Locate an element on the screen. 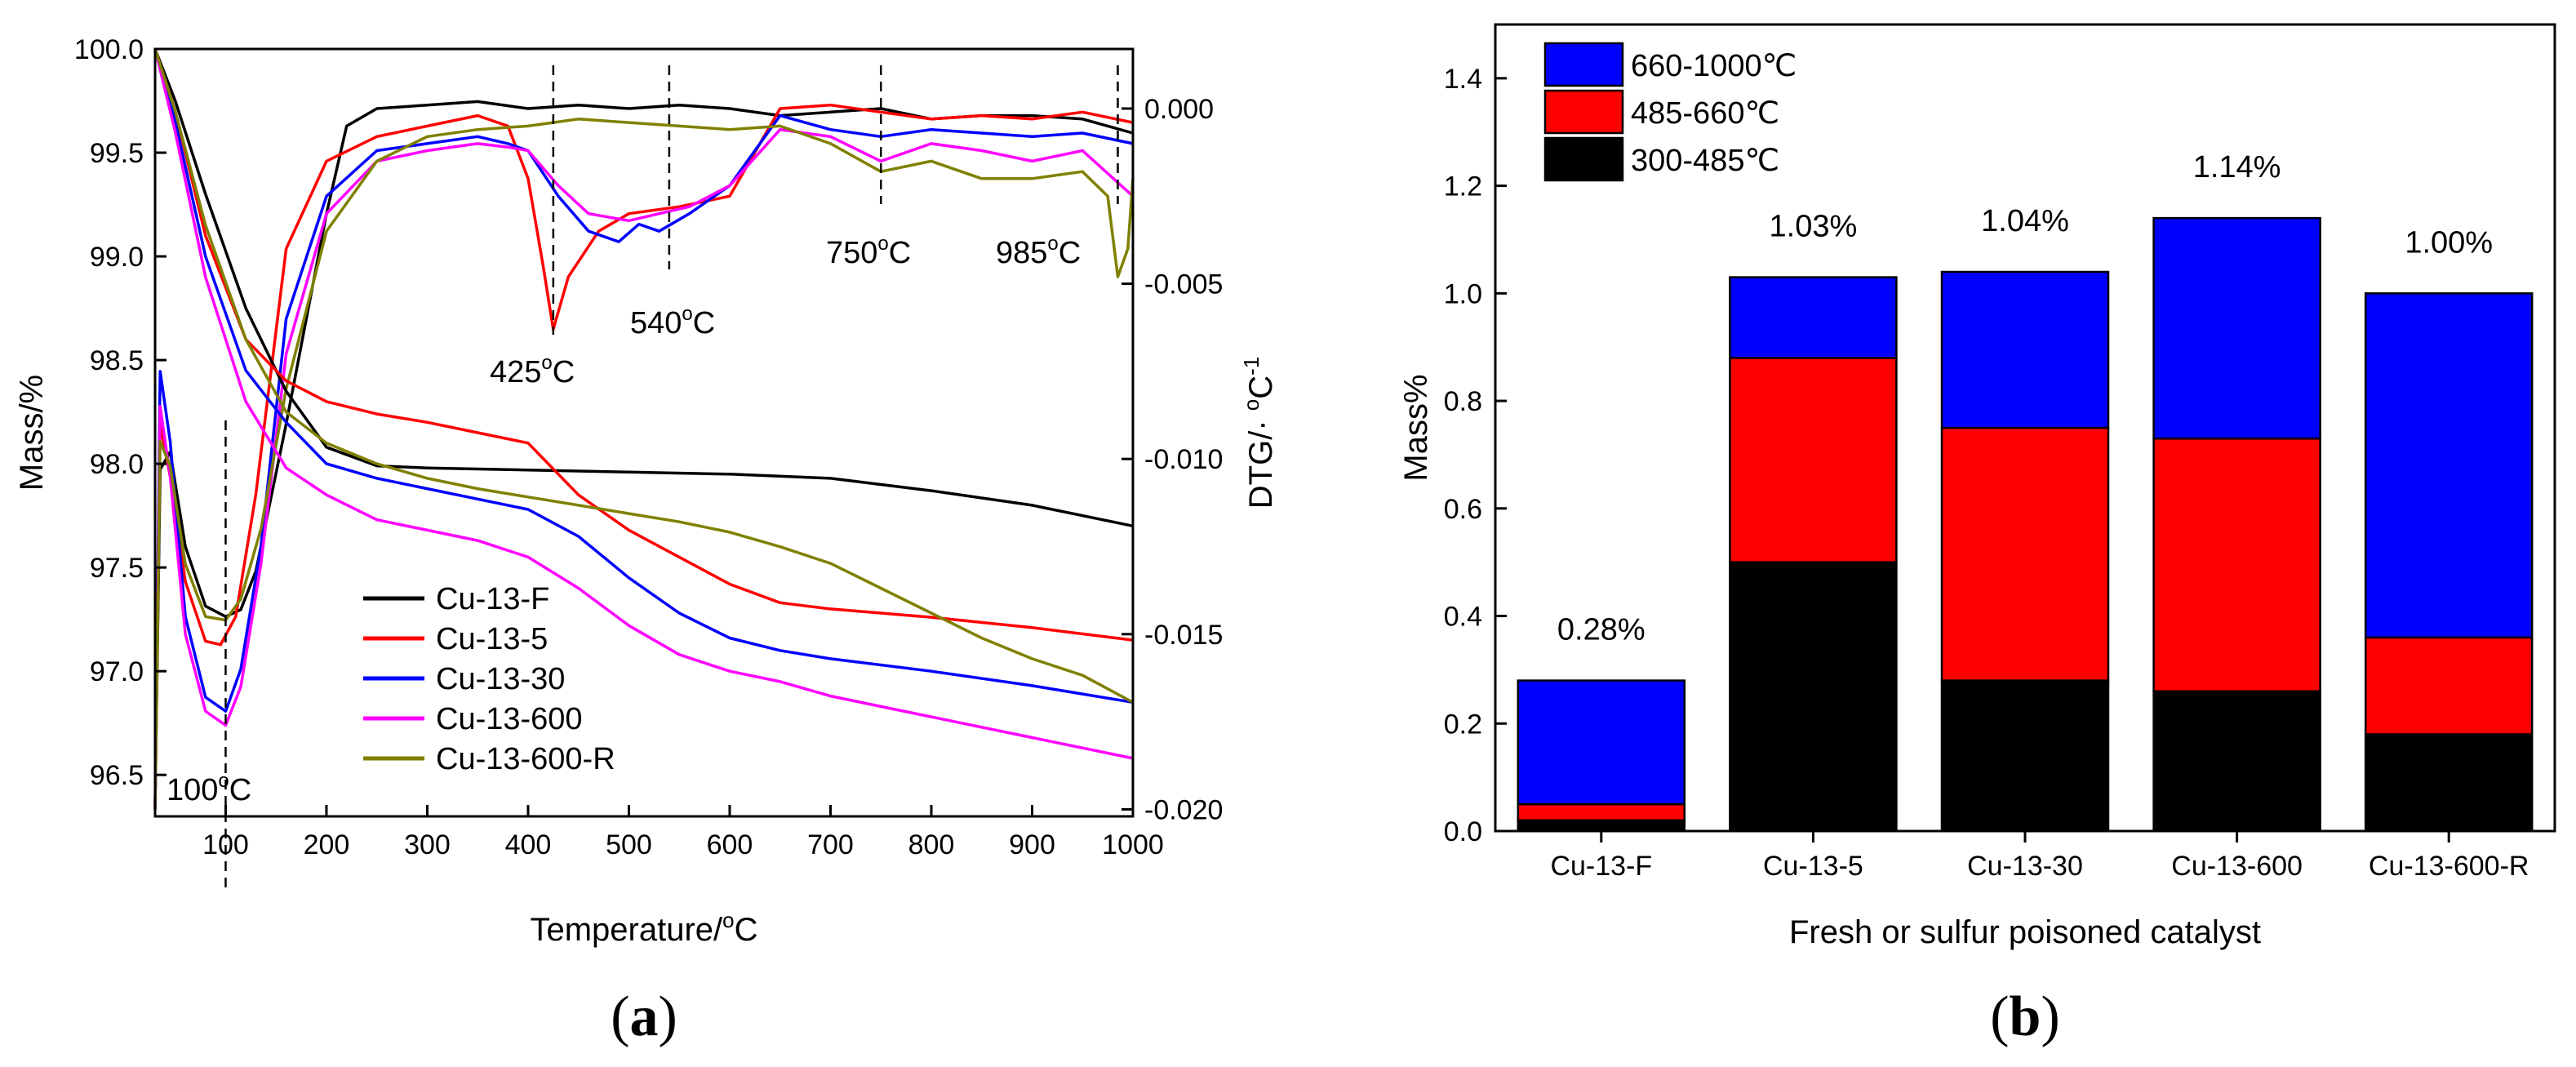 The image size is (2576, 1067). y-tick-label: 0.6 is located at coordinates (1463, 510).